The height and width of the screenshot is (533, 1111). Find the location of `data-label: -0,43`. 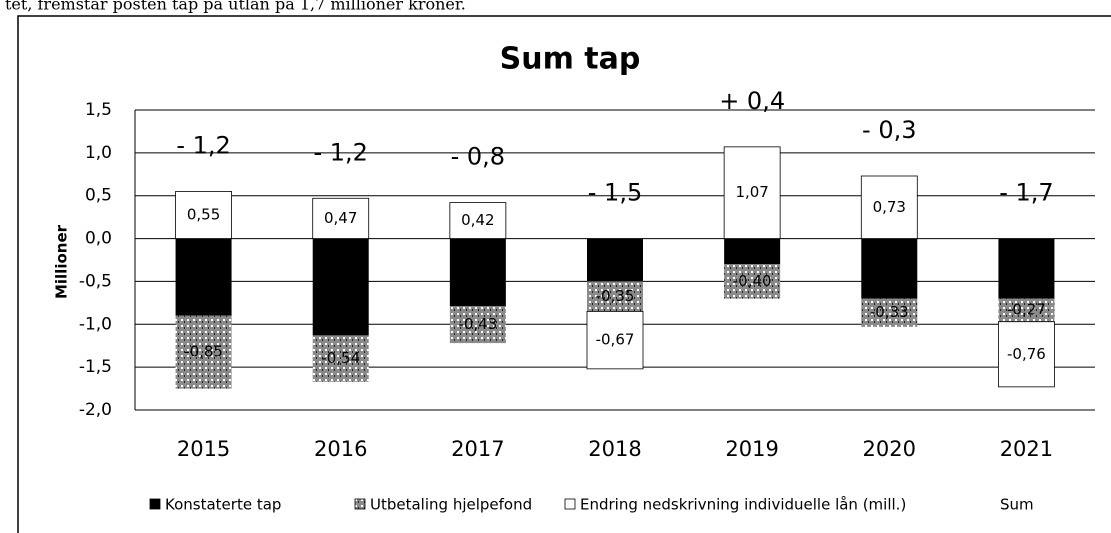

data-label: -0,43 is located at coordinates (477, 324).